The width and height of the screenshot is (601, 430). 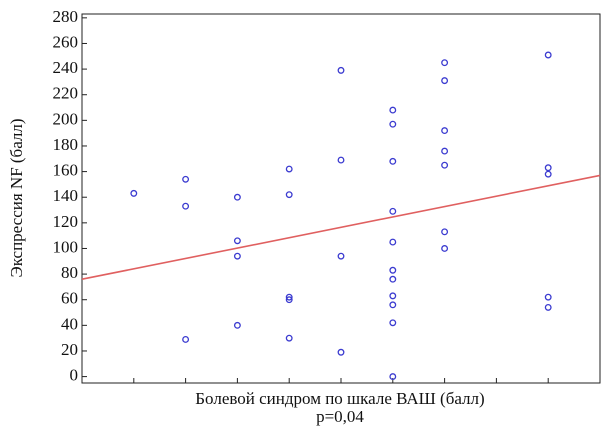 I want to click on y-tick-label: 140, so click(x=66, y=195).